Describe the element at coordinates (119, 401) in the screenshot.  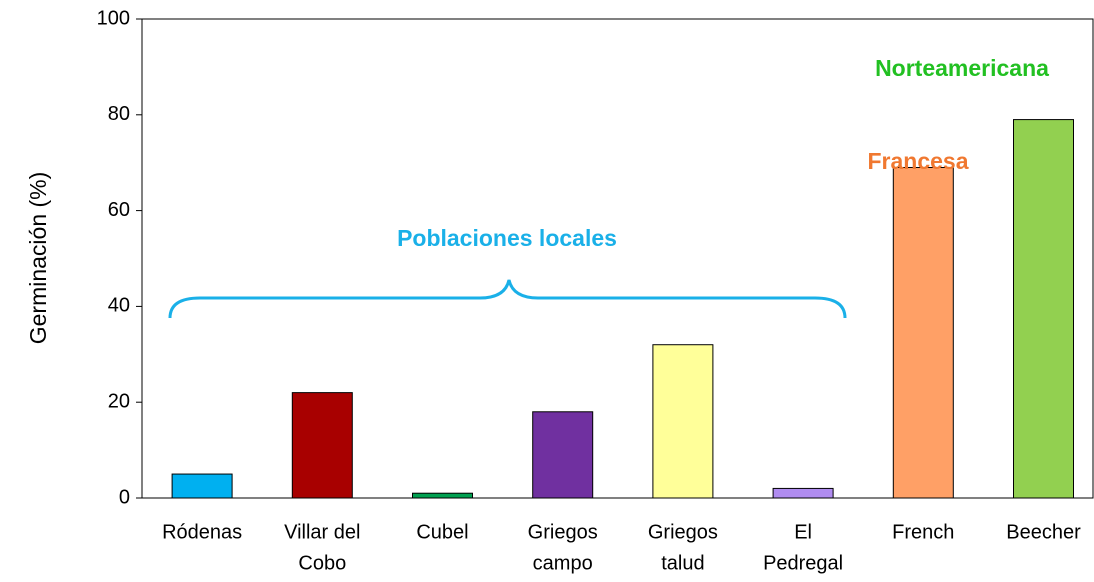
I see `y-tick-label: 20` at that location.